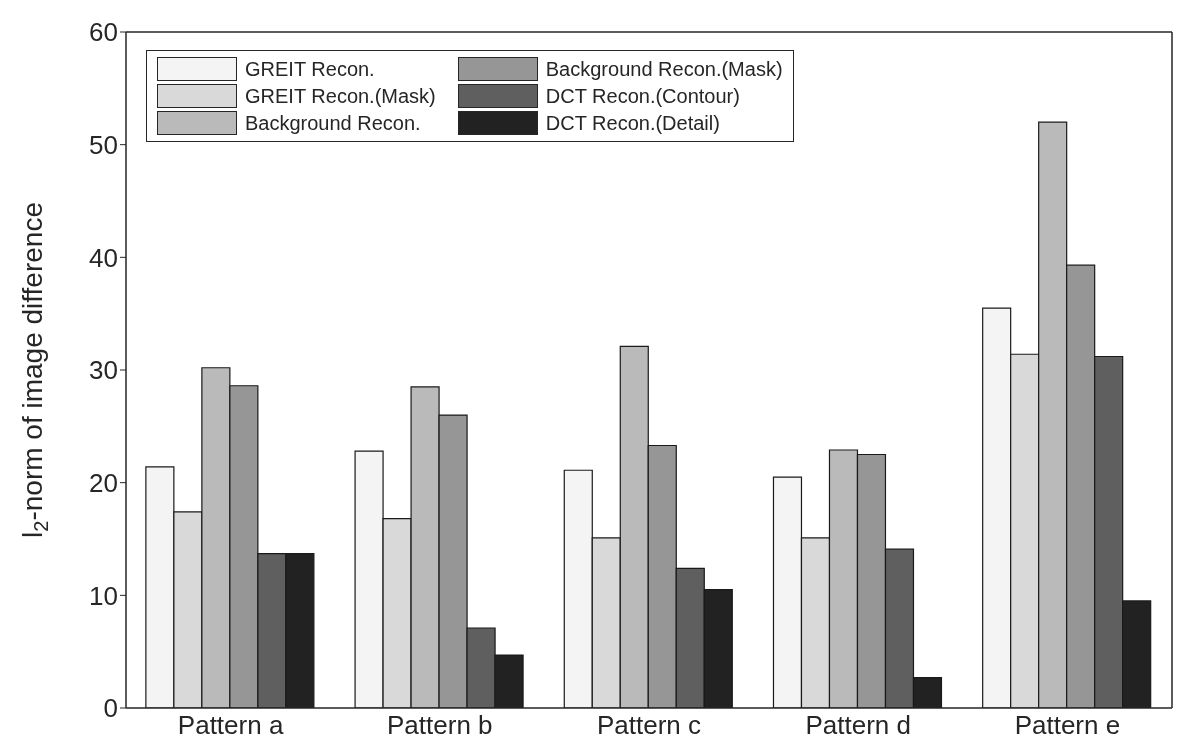  Describe the element at coordinates (103, 595) in the screenshot. I see `y-tick-label: 10` at that location.